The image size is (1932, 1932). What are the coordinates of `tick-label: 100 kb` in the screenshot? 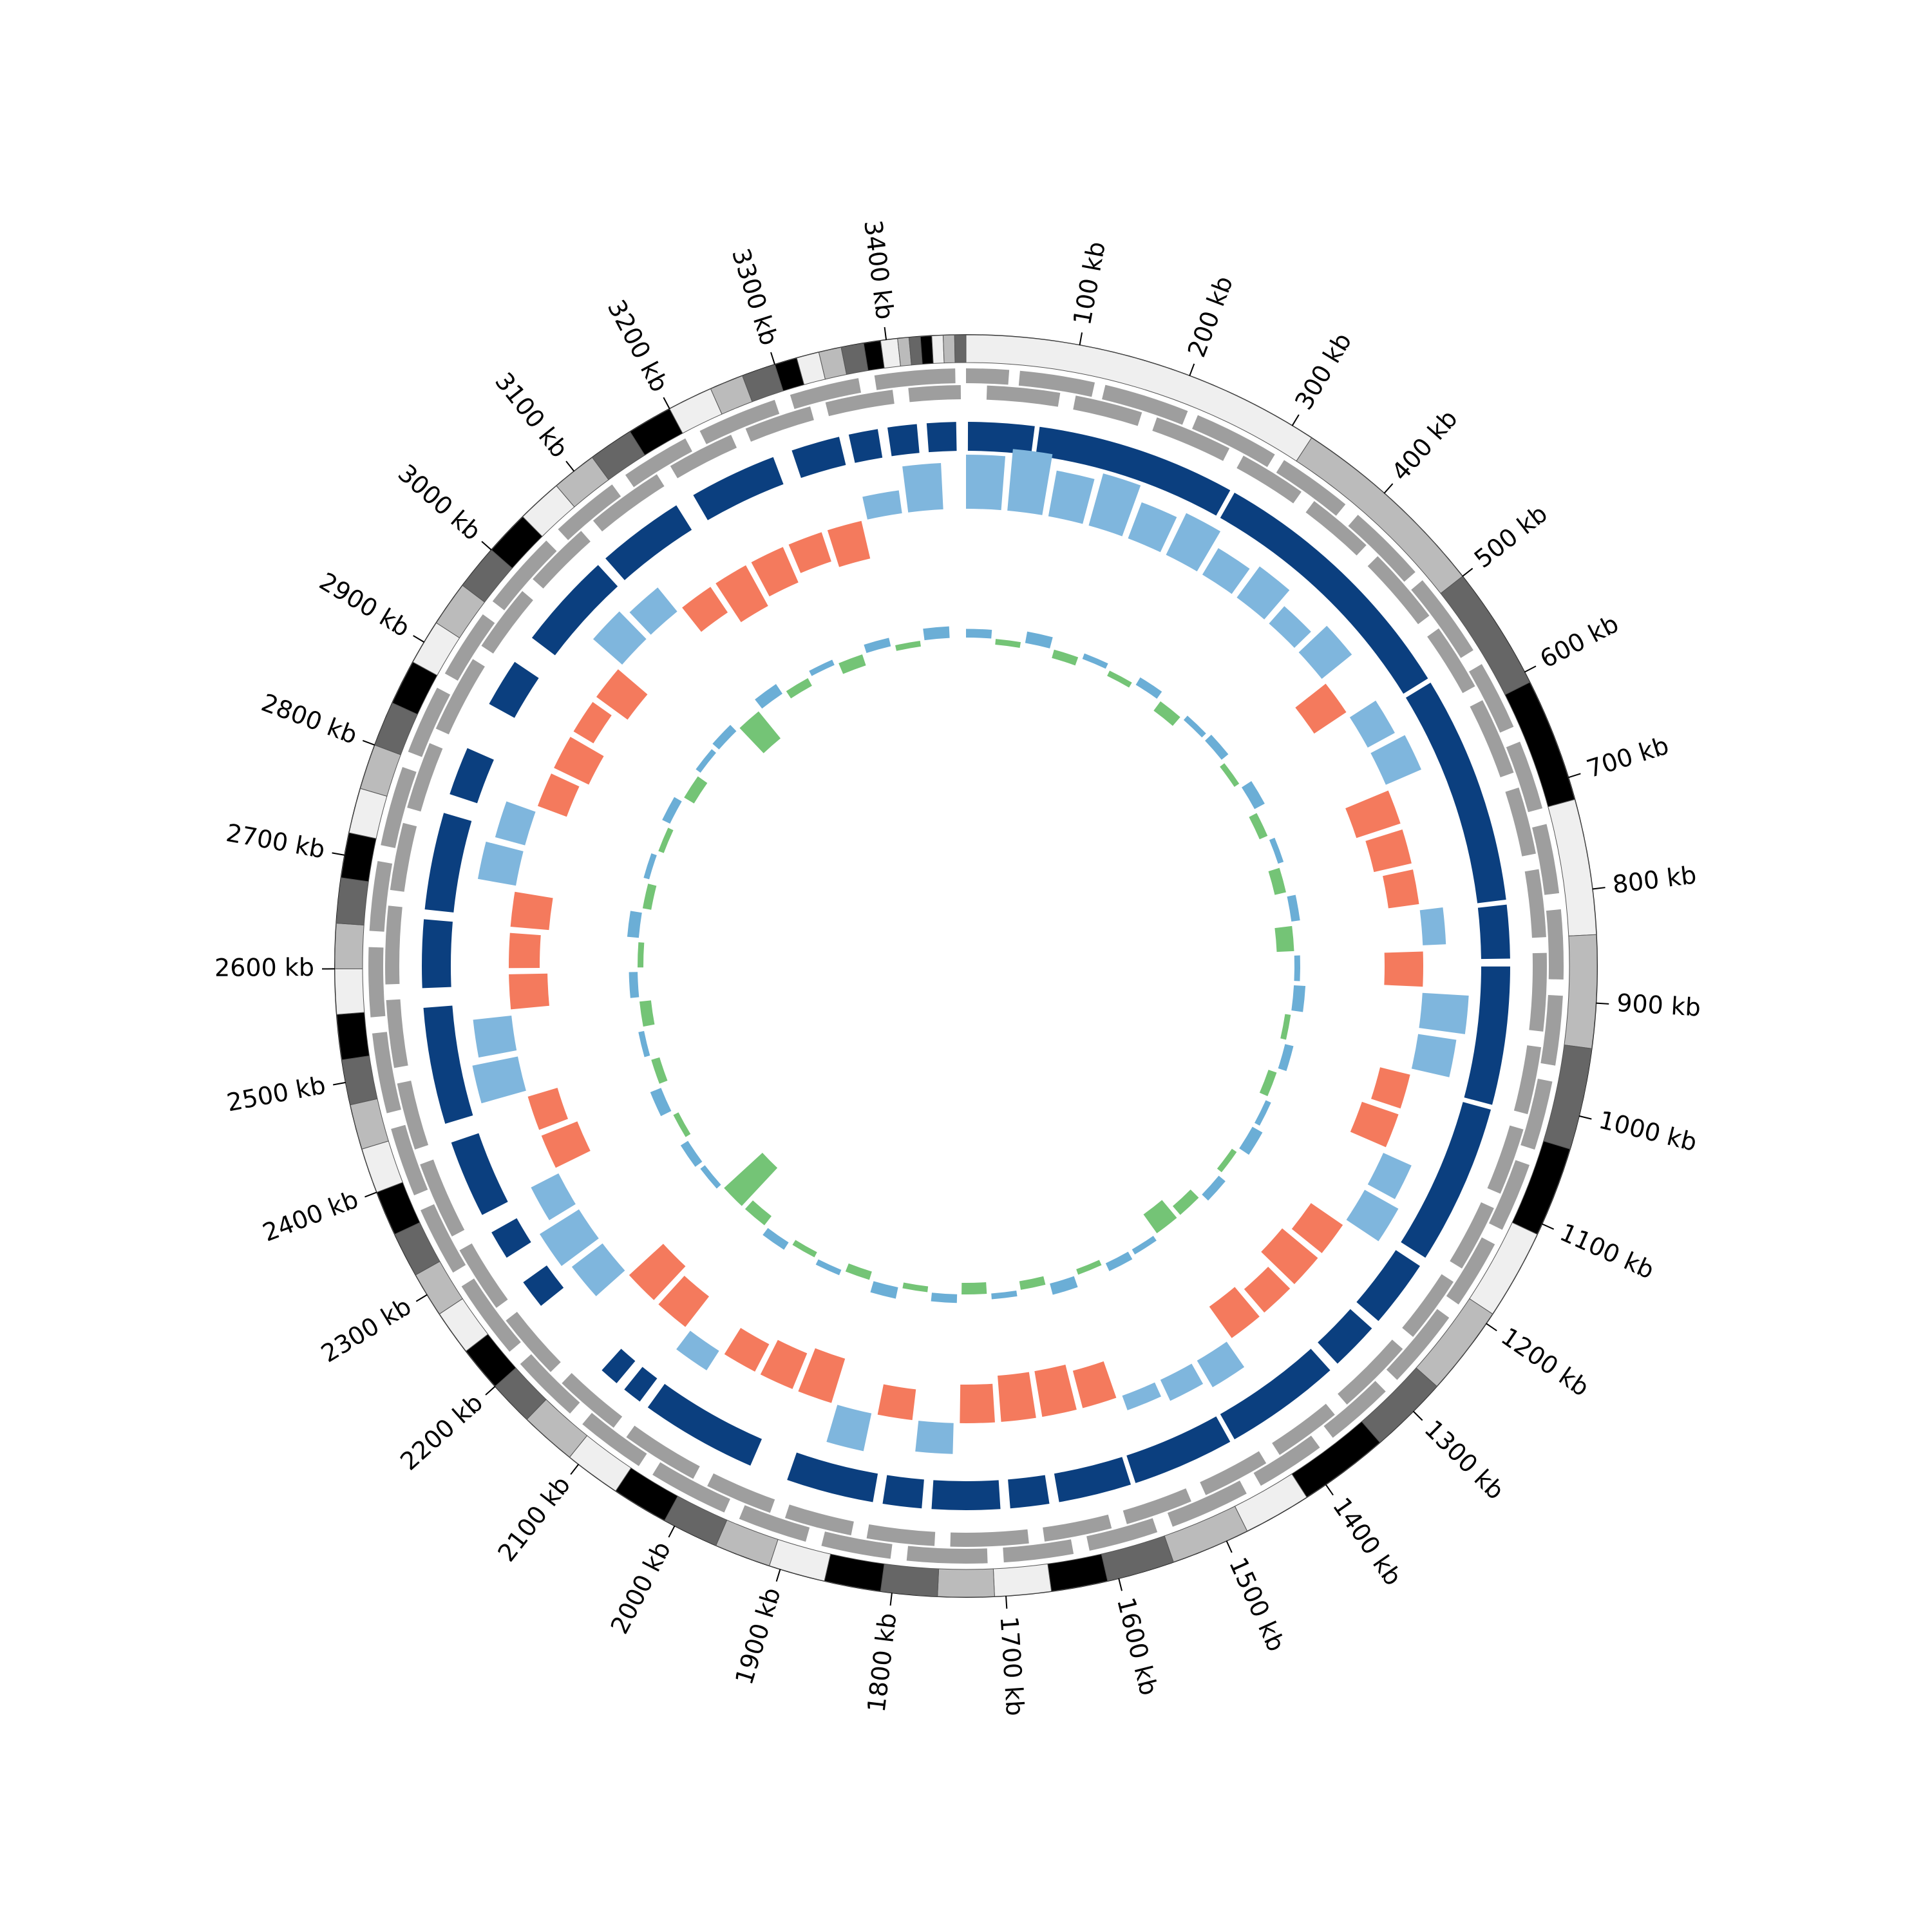 It's located at (1090, 284).